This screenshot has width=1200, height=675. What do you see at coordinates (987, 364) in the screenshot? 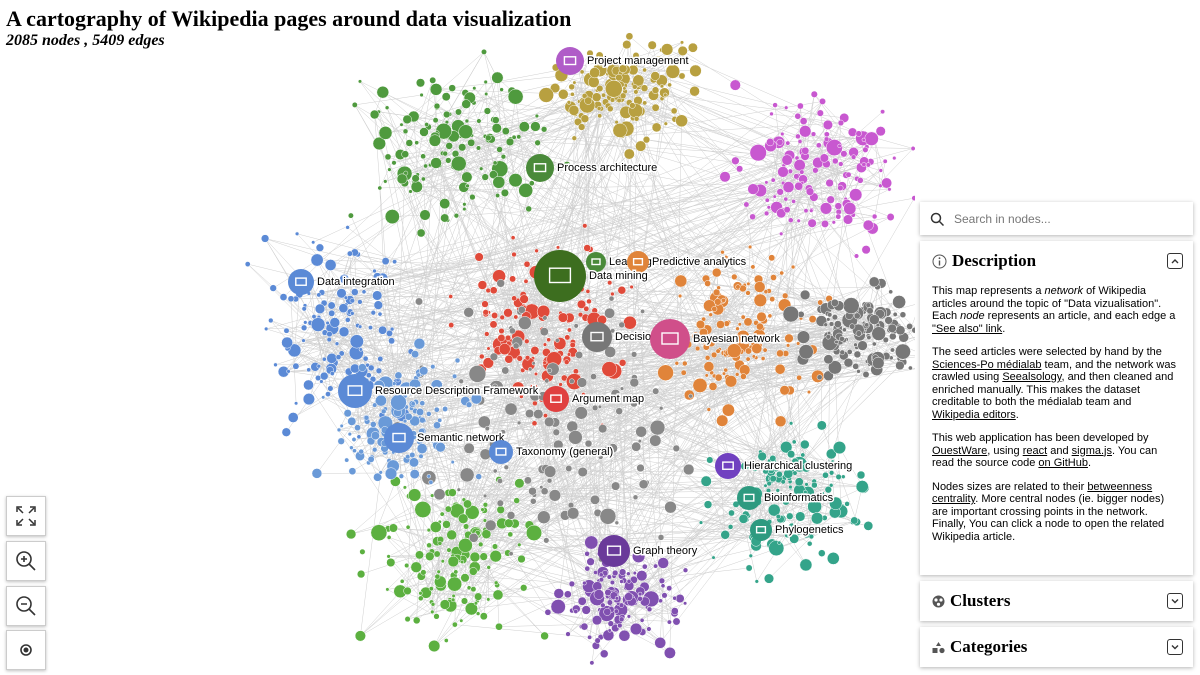
I see `link: Sciences-Po médialab` at bounding box center [987, 364].